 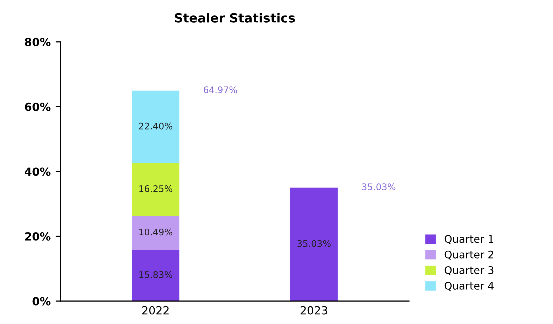 What do you see at coordinates (235, 18) in the screenshot?
I see `chart-title: Stealer Statistics` at bounding box center [235, 18].